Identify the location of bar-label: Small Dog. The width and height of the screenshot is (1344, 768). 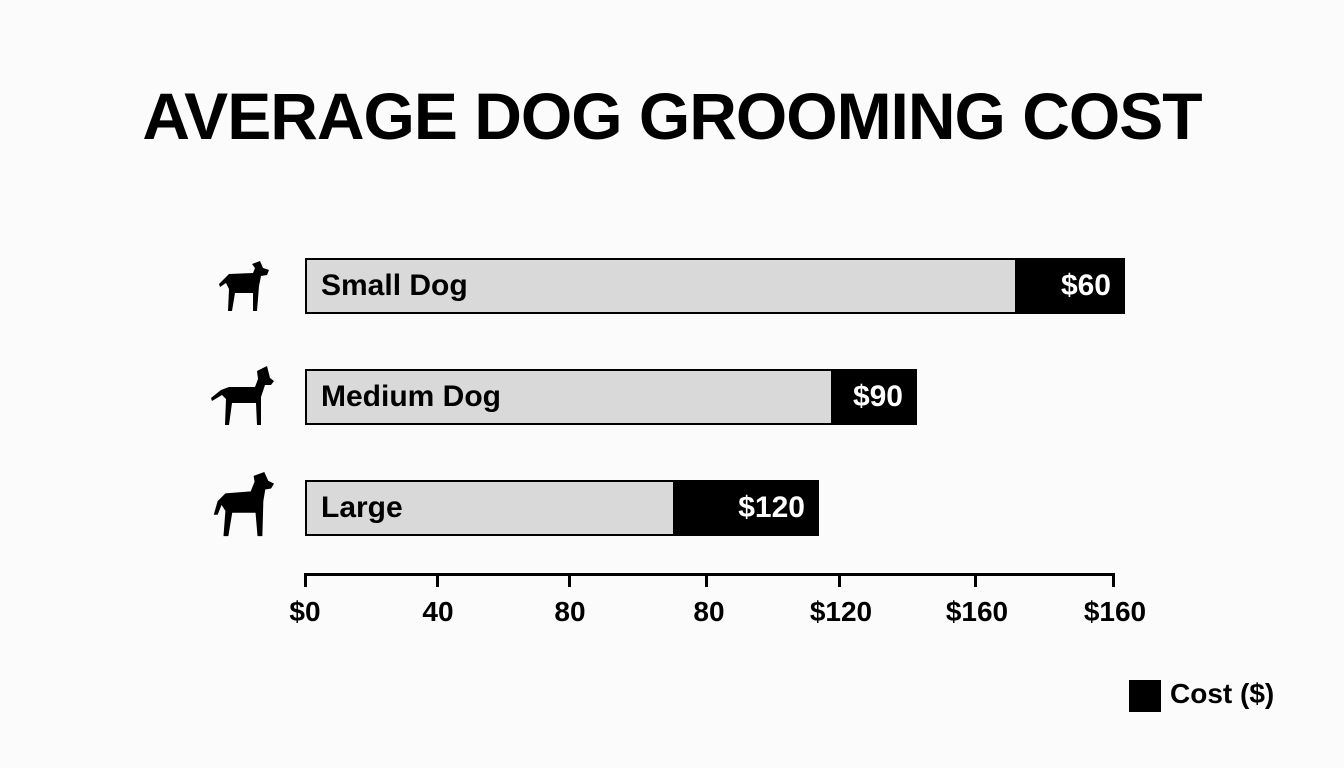
(394, 285).